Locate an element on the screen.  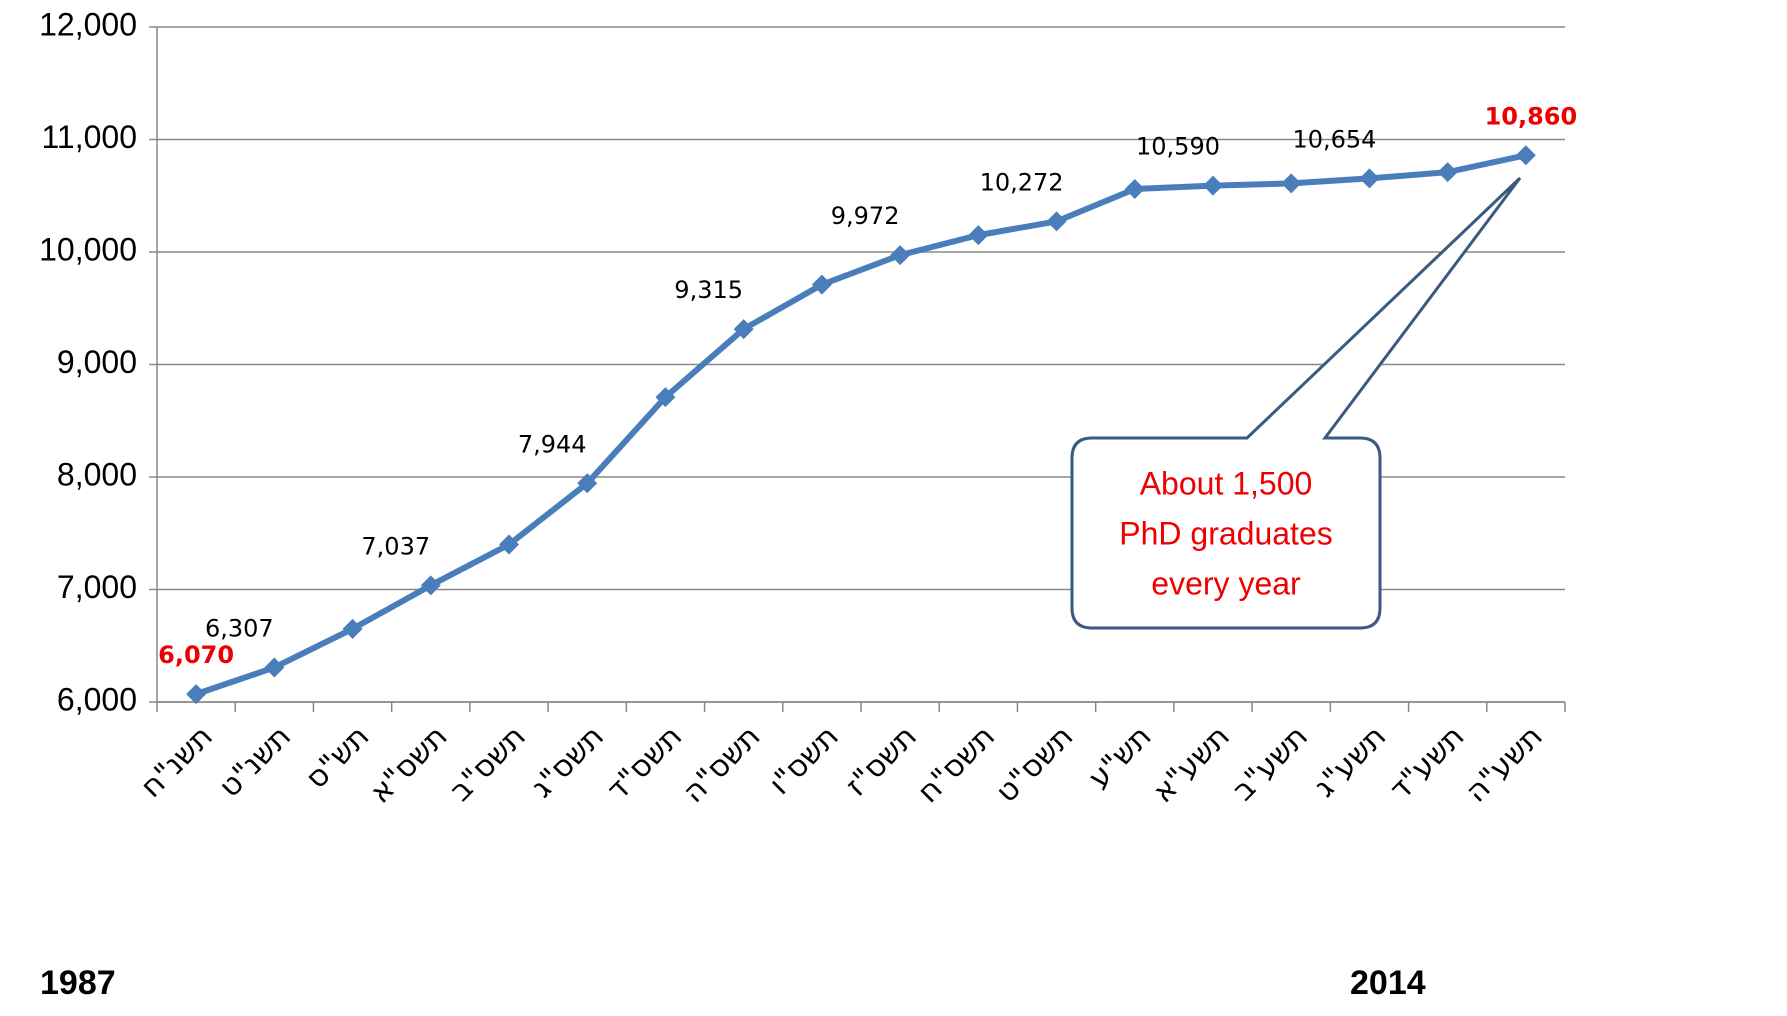
data-label: 9,315 is located at coordinates (708, 290).